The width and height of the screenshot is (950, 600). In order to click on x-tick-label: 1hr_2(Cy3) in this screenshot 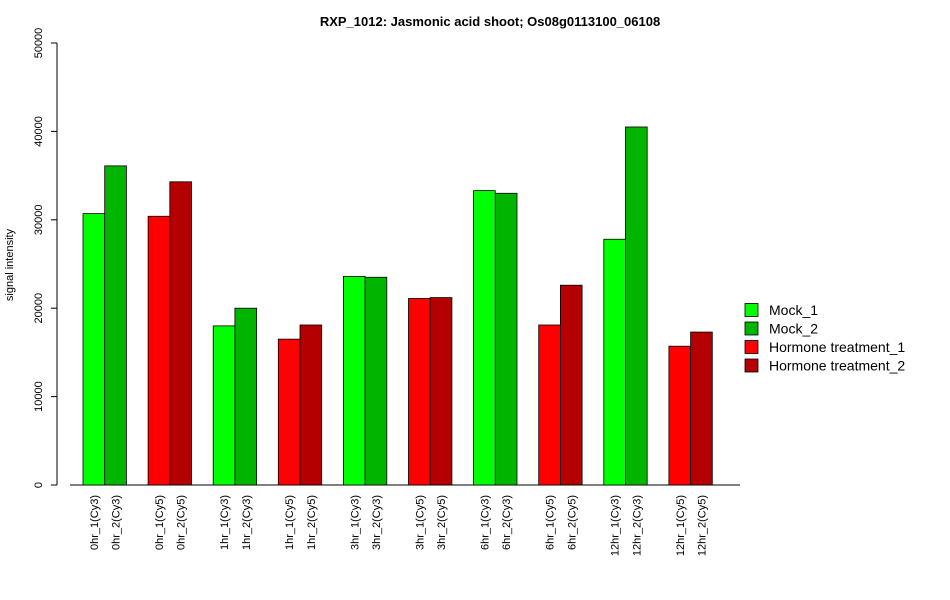, I will do `click(247, 522)`.